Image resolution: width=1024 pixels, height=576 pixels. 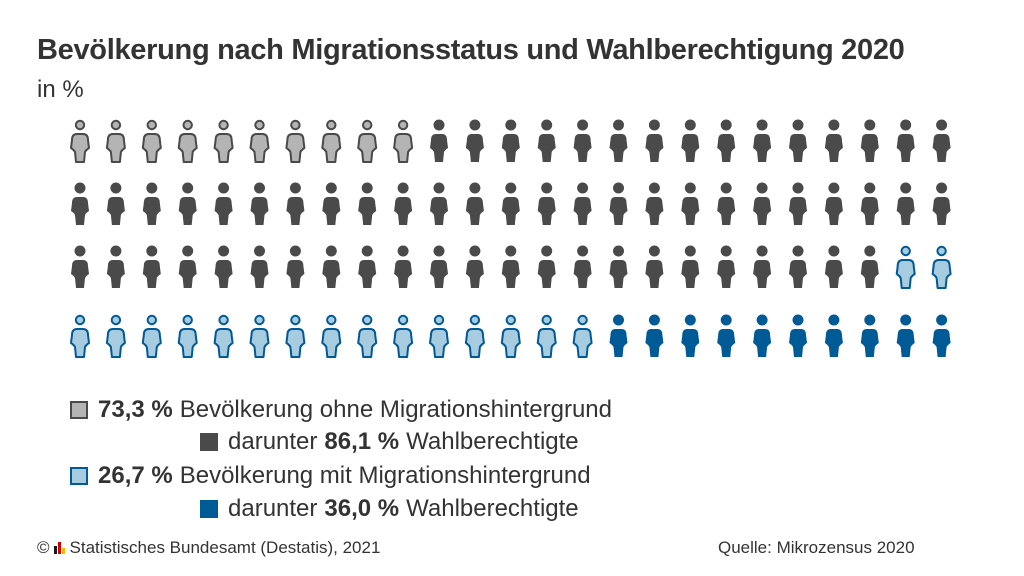 I want to click on legend-item-mit-migration-wahlberechtigt: darunter 36,0 % Wahlberechtigte, so click(x=389, y=509).